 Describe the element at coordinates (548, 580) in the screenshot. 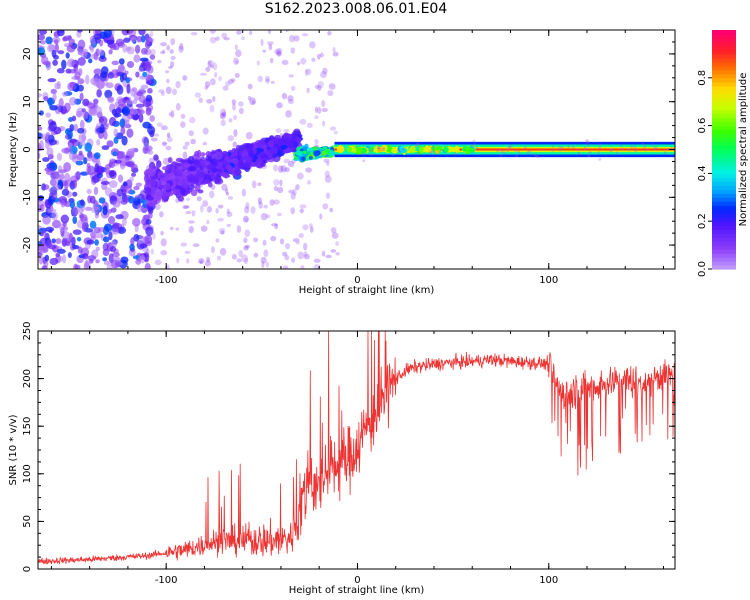

I see `line-x-tick-label: 100` at that location.